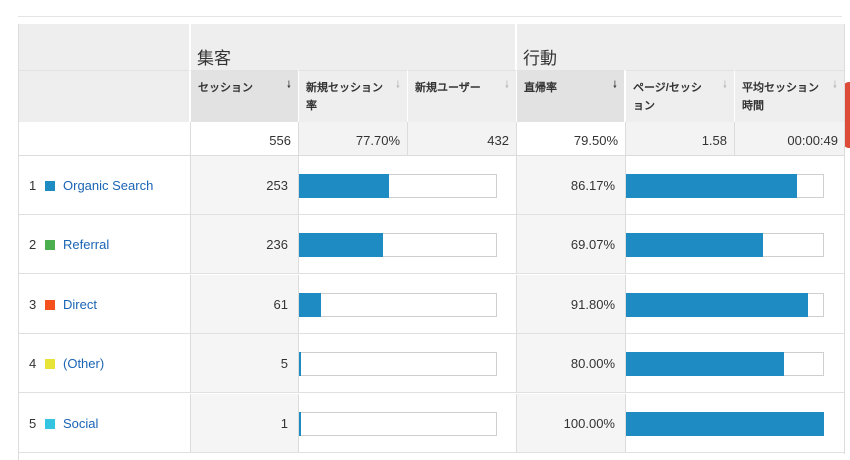  What do you see at coordinates (80, 304) in the screenshot?
I see `channel-link: Direct` at bounding box center [80, 304].